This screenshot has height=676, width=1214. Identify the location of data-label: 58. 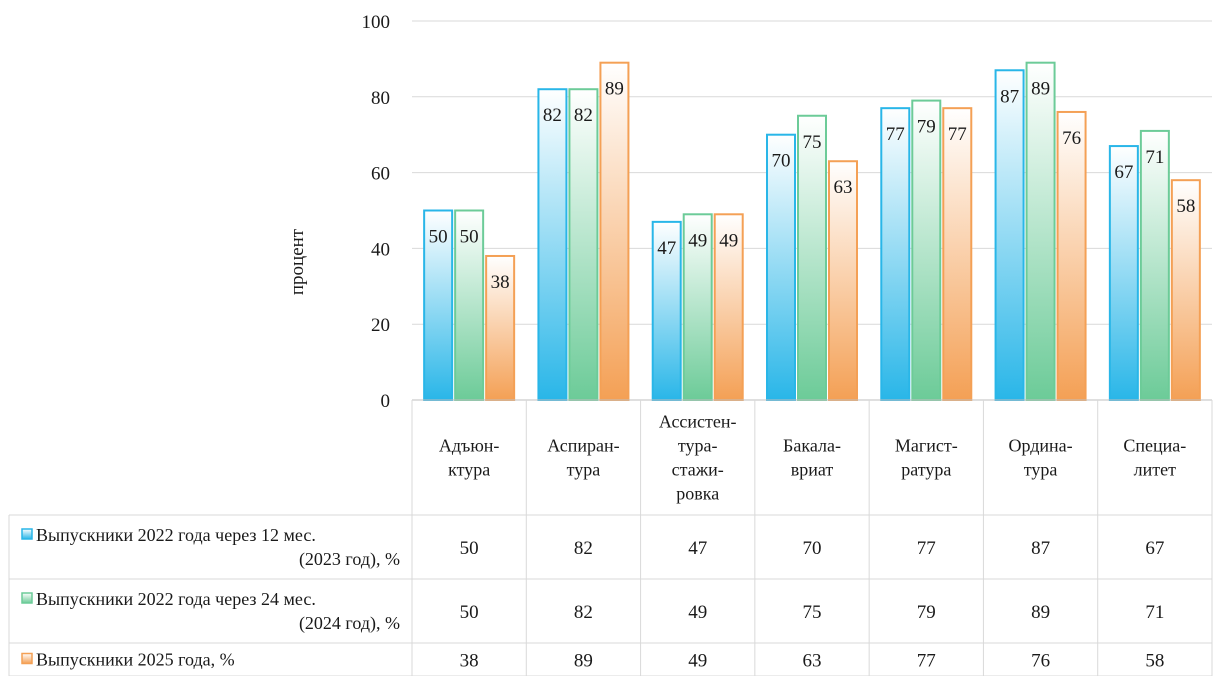
(1185, 206).